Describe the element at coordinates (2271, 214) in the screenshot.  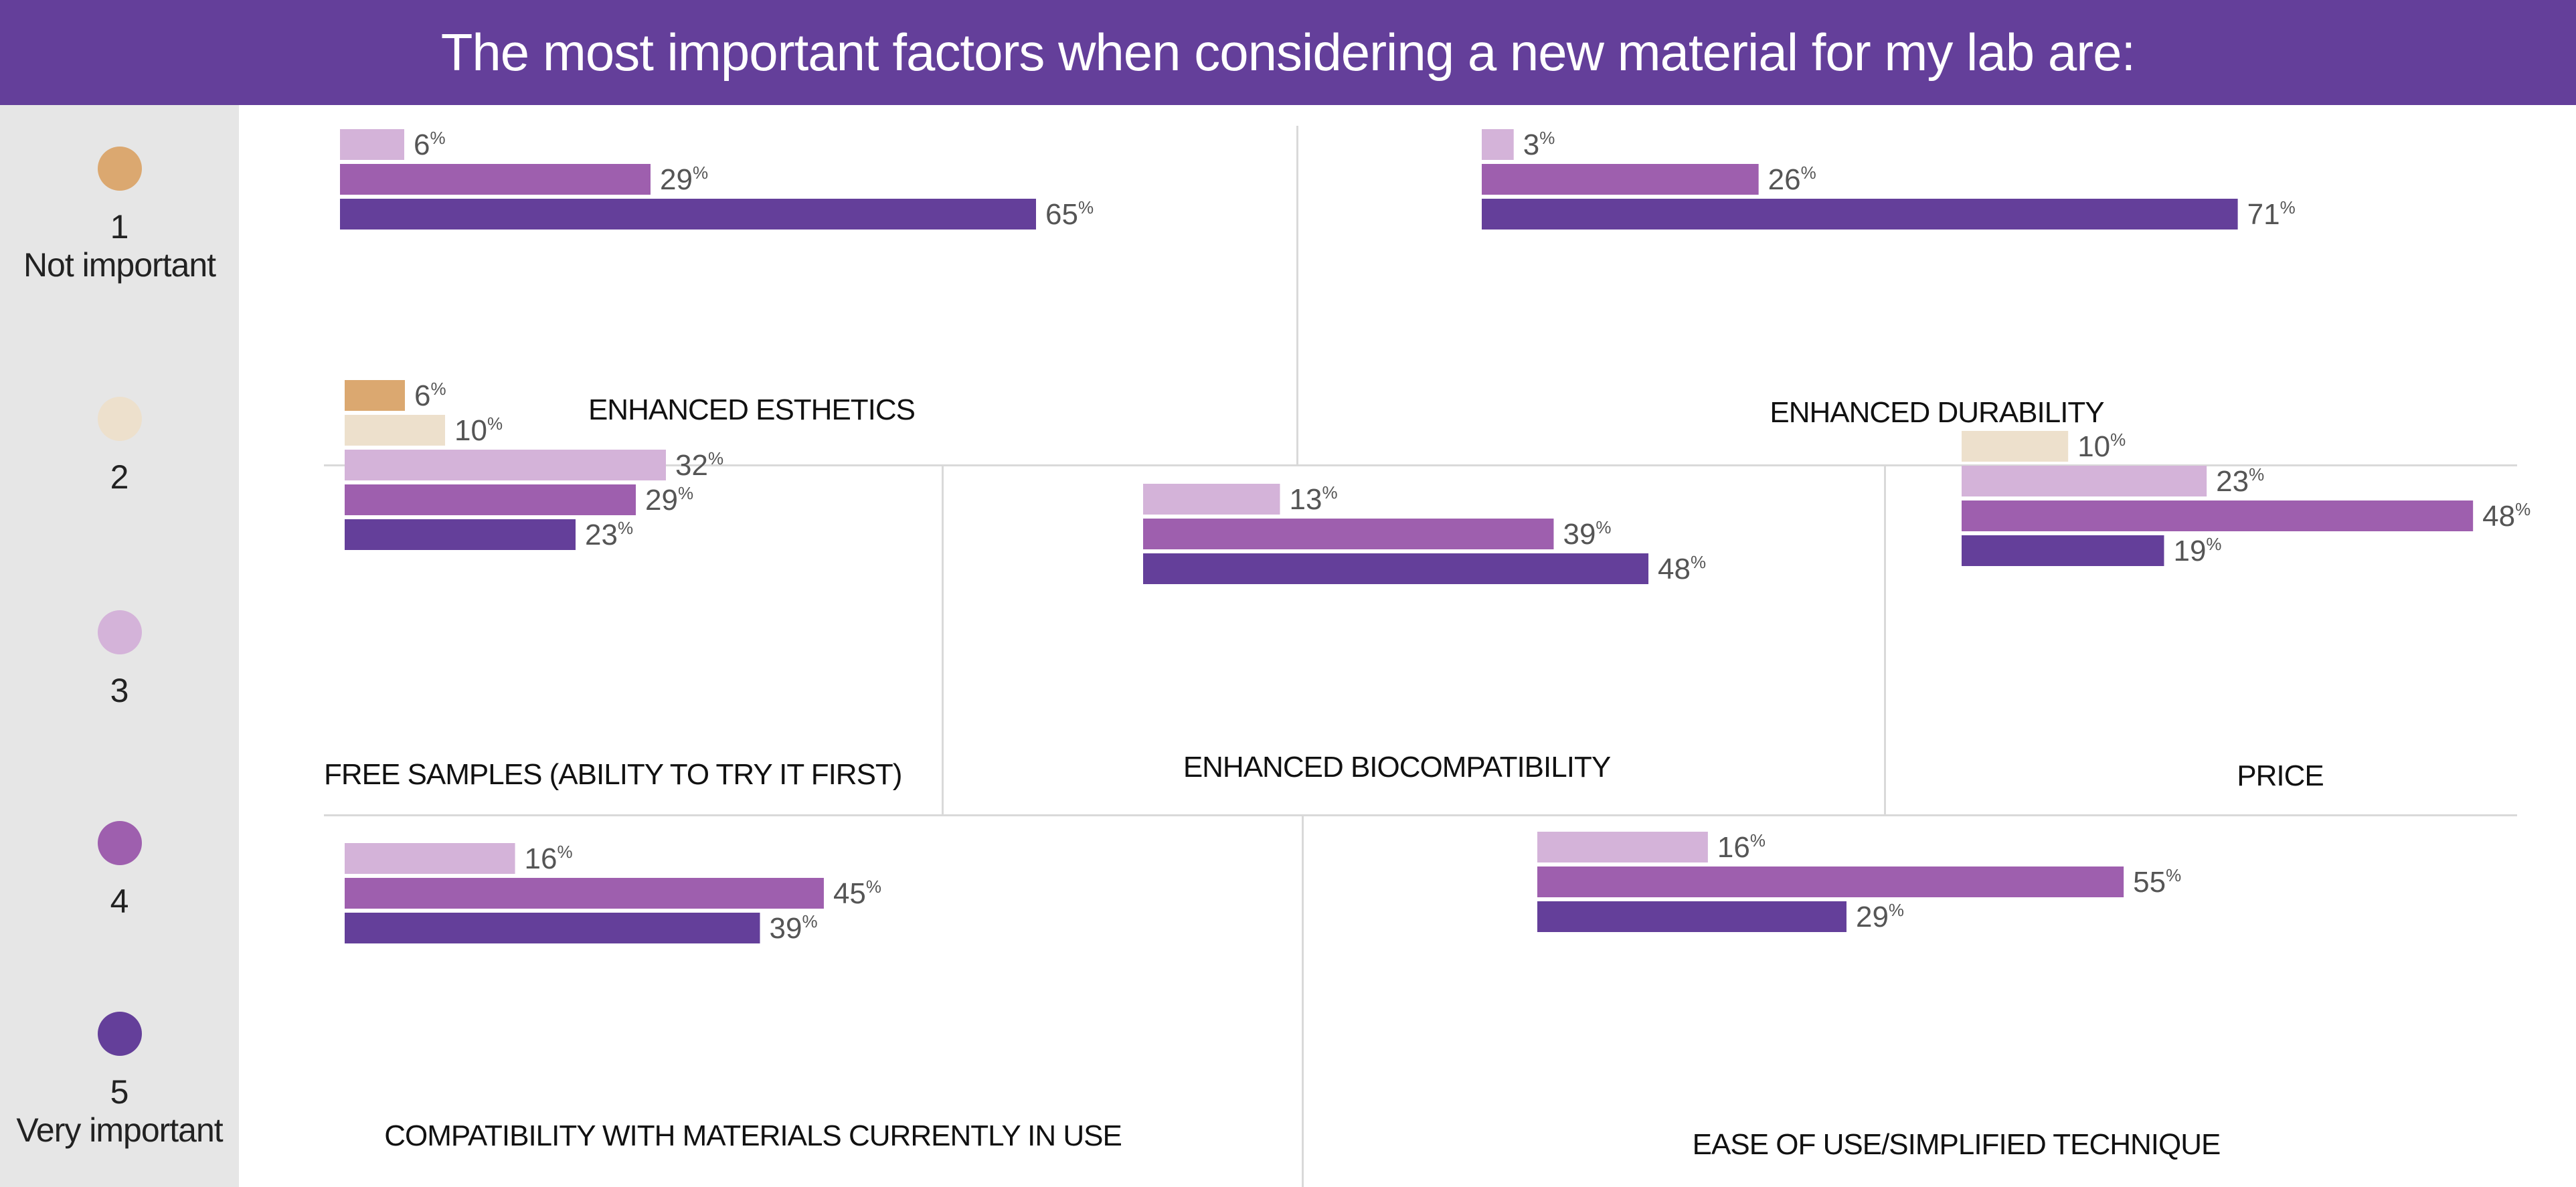
I see `bar-value-label: 71%` at that location.